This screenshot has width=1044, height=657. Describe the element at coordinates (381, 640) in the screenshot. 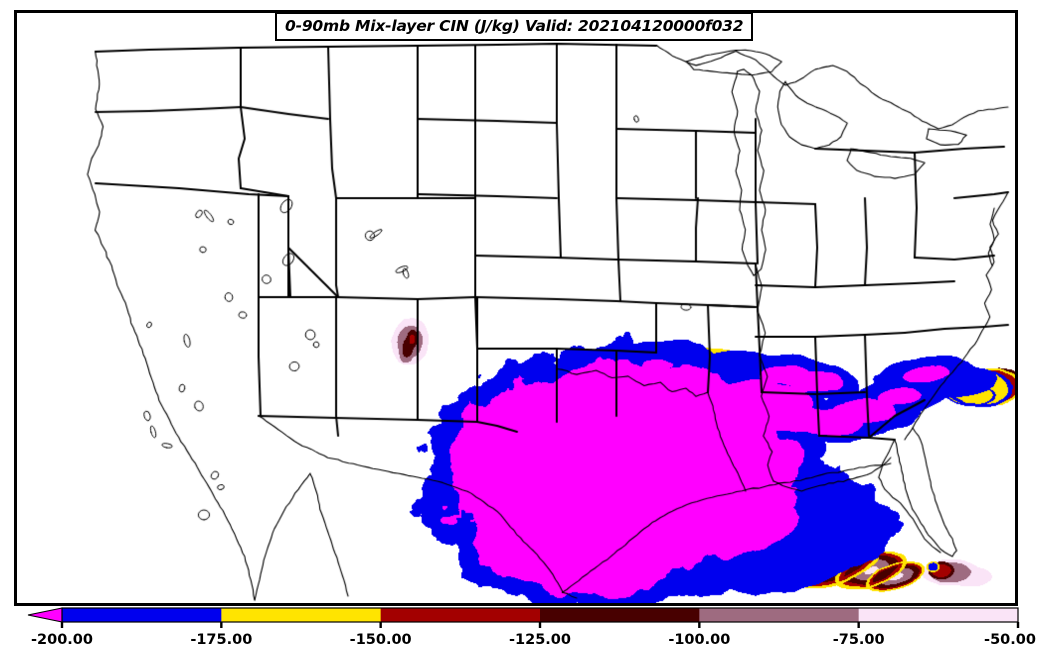

I see `colorbar-tick-label: -150.00` at that location.